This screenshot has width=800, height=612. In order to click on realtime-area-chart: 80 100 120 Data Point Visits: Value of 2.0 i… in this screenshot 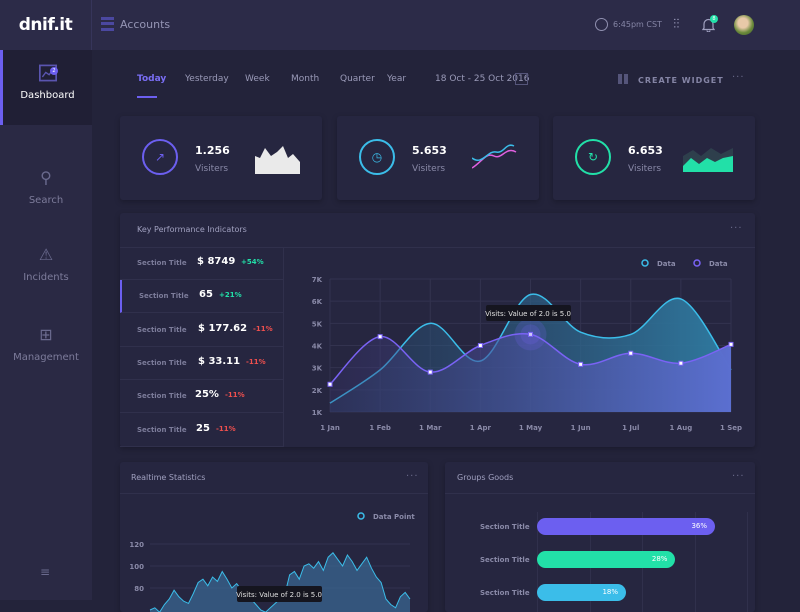, I will do `click(272, 562)`.